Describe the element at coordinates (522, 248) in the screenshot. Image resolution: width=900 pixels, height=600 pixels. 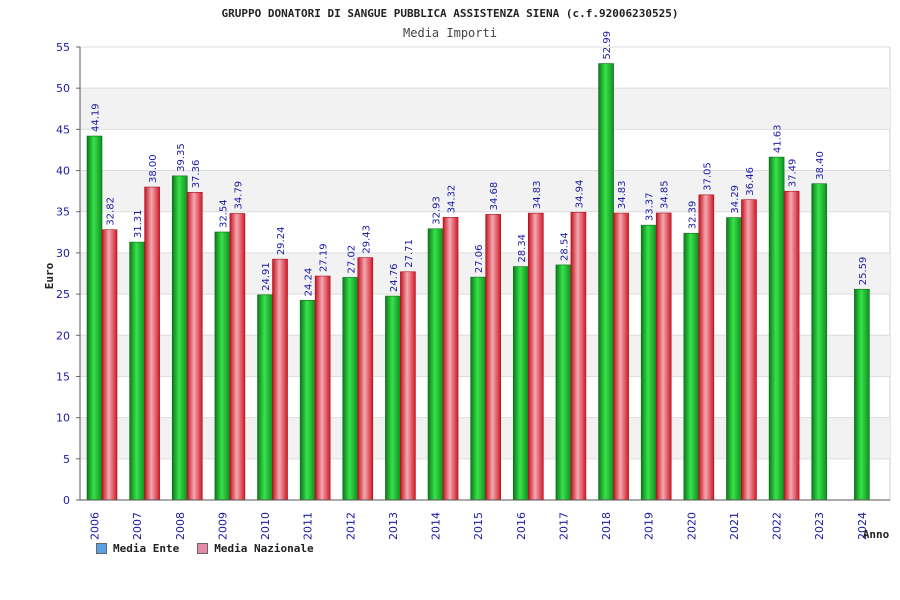
I see `value-label: 28.34` at that location.